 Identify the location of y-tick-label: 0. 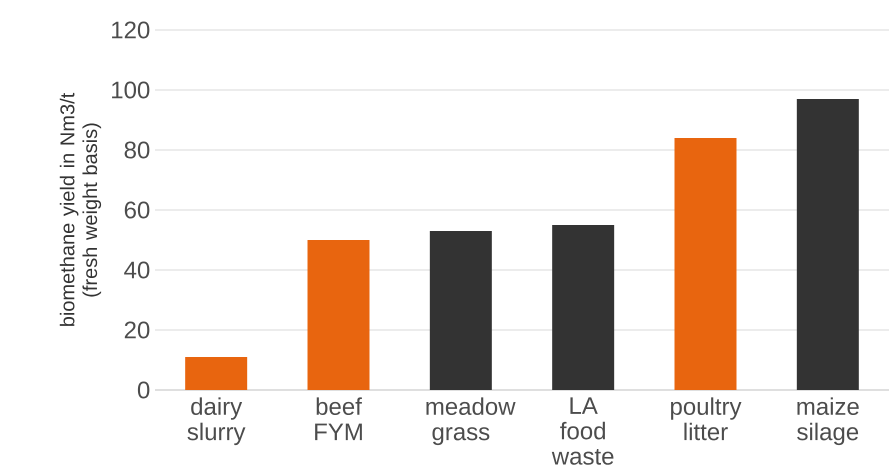
(144, 389).